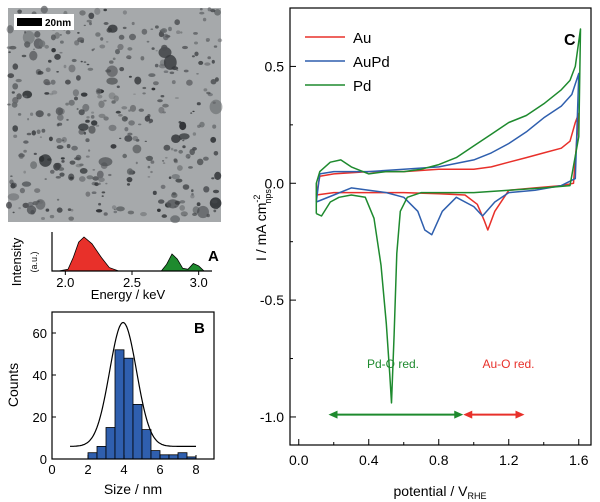 This screenshot has width=600, height=502. What do you see at coordinates (338, 38) in the screenshot?
I see `legend-item-au: Au` at bounding box center [338, 38].